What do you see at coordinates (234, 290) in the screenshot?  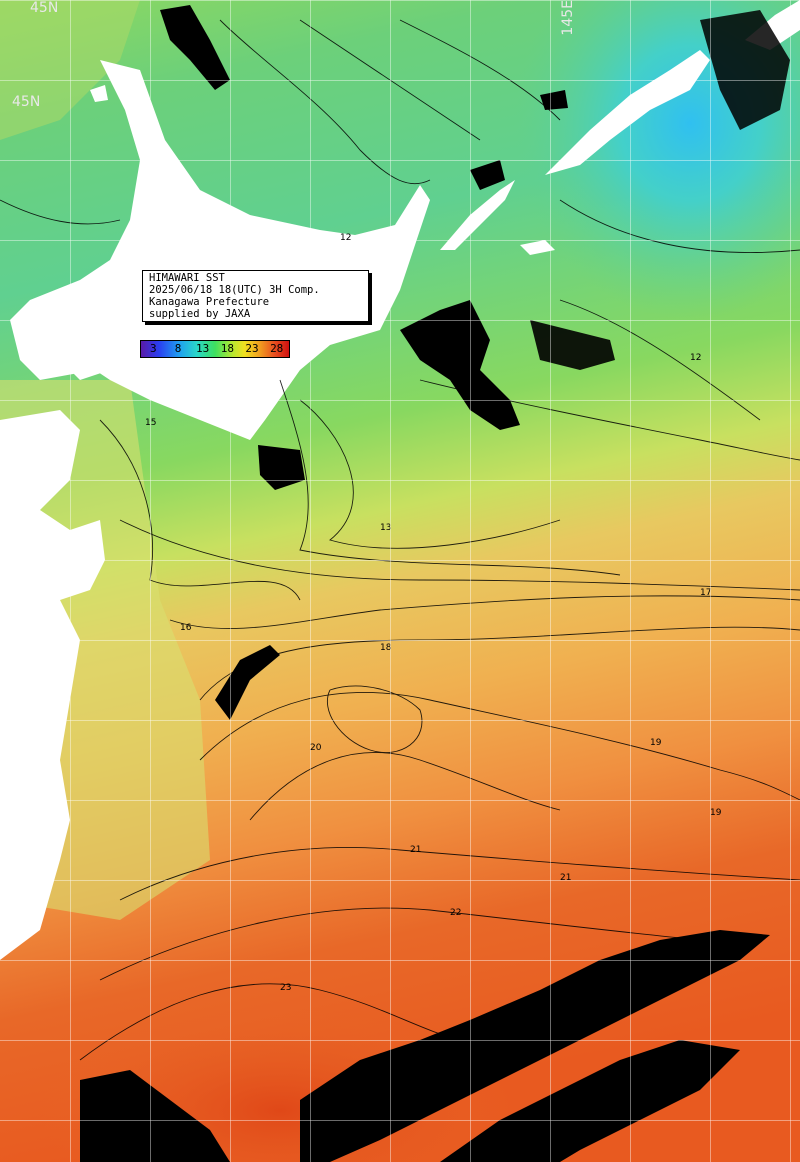 I see `info-date: 2025/06/18 18(UTC) 3H Comp.` at bounding box center [234, 290].